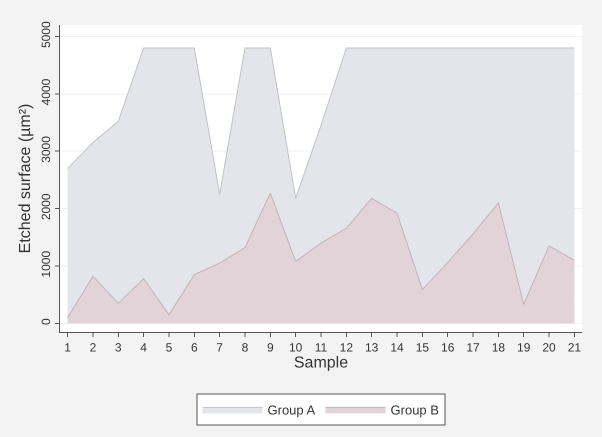  Describe the element at coordinates (414, 410) in the screenshot. I see `legend-label: Group B` at that location.